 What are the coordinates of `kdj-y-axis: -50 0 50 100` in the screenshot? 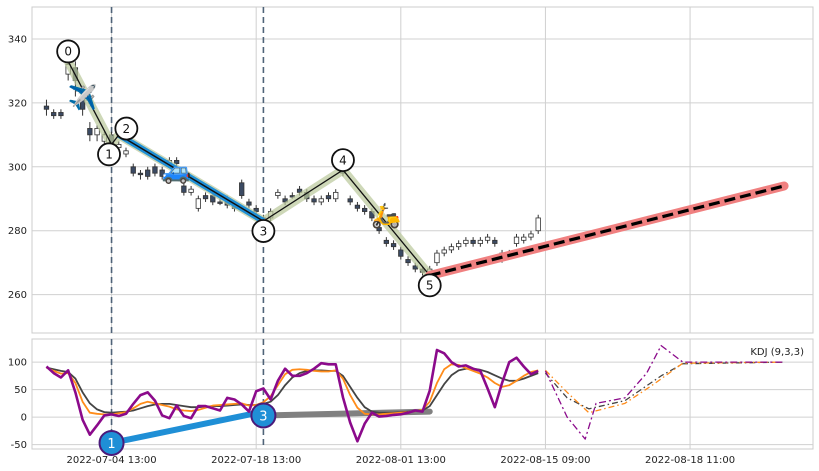 It's located at (17, 405).